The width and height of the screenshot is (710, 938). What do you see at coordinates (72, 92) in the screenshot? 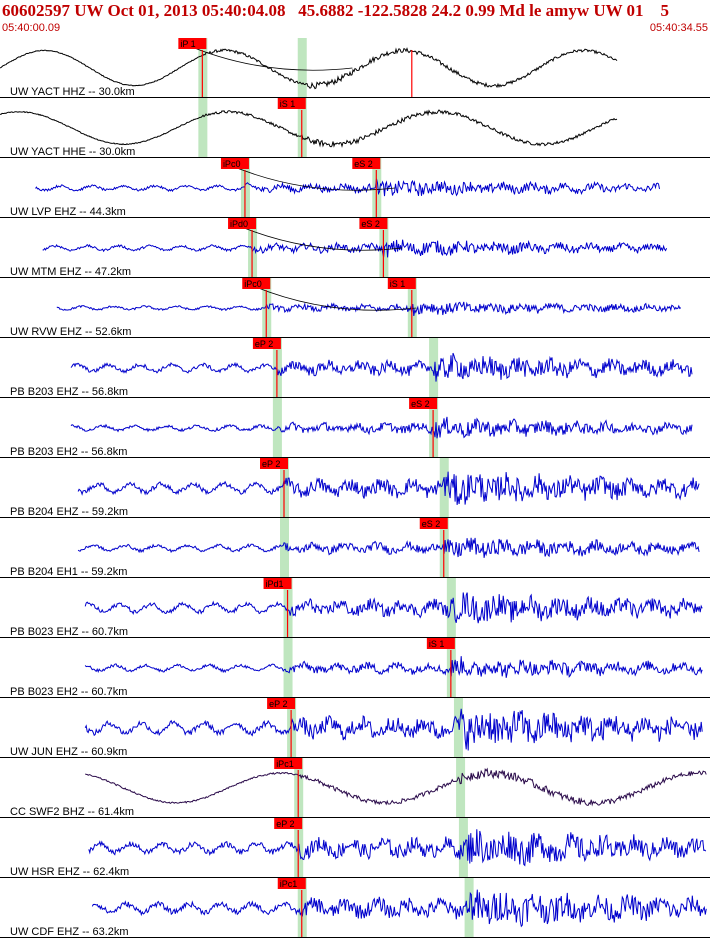
I see `station-label: UW YACT HHZ -- 30.0km` at bounding box center [72, 92].